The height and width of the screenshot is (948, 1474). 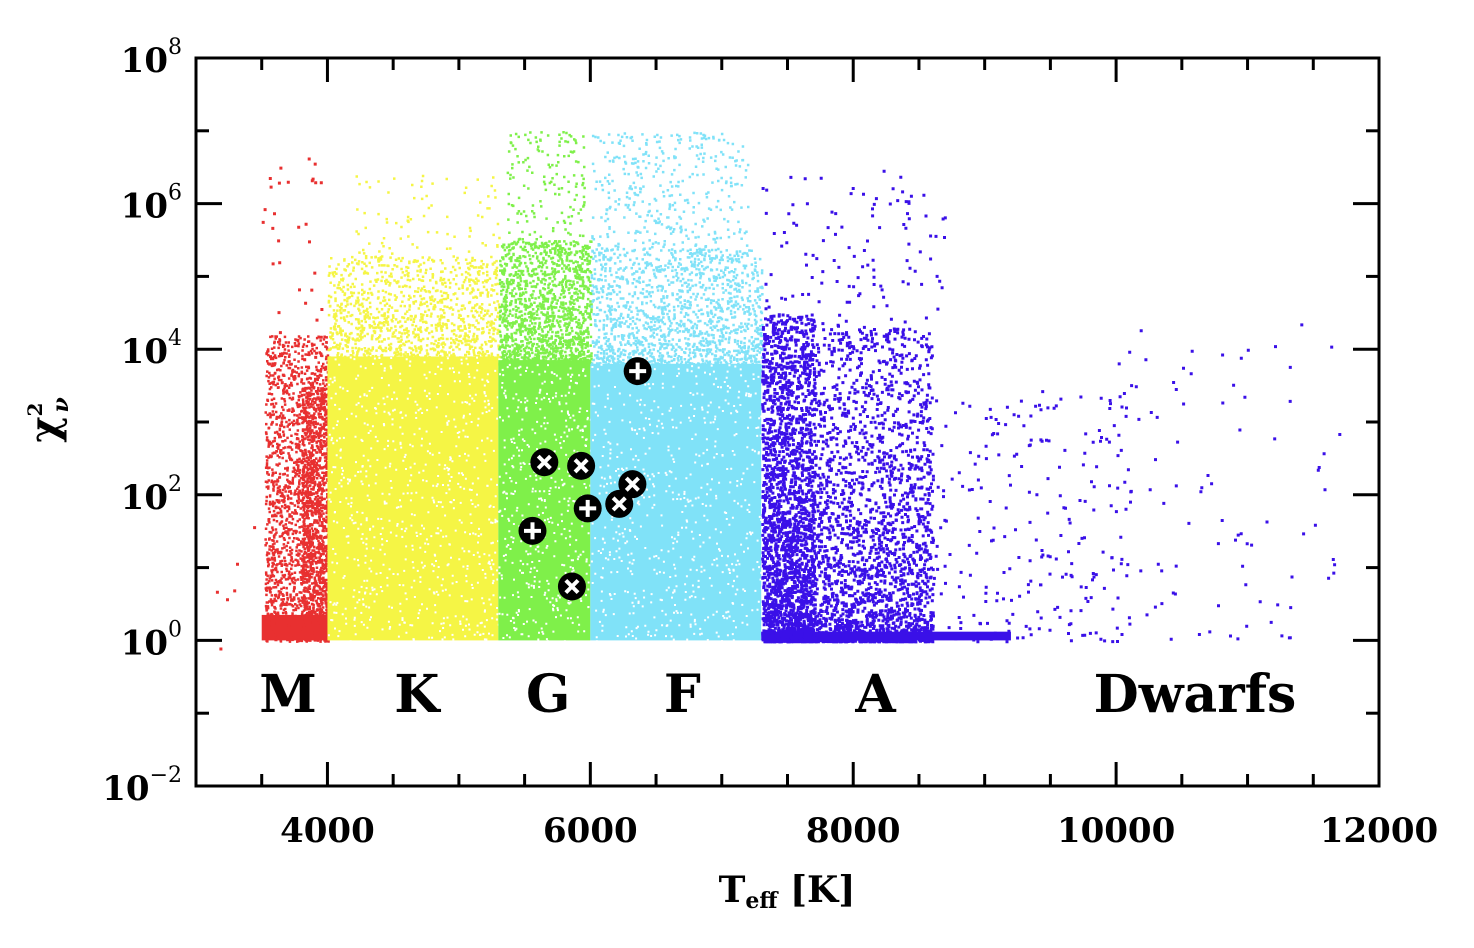 I want to click on x-tick-label: 12000, so click(x=1379, y=831).